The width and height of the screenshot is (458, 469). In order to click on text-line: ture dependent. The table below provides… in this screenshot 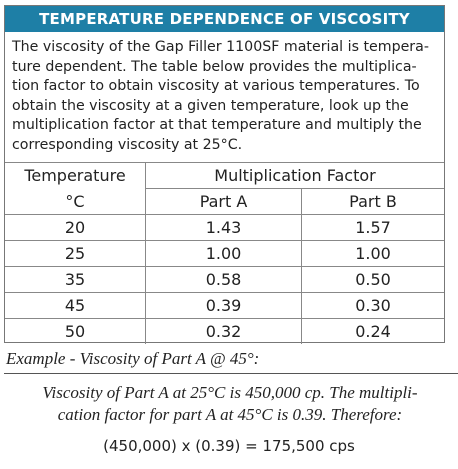, I will do `click(214, 66)`.